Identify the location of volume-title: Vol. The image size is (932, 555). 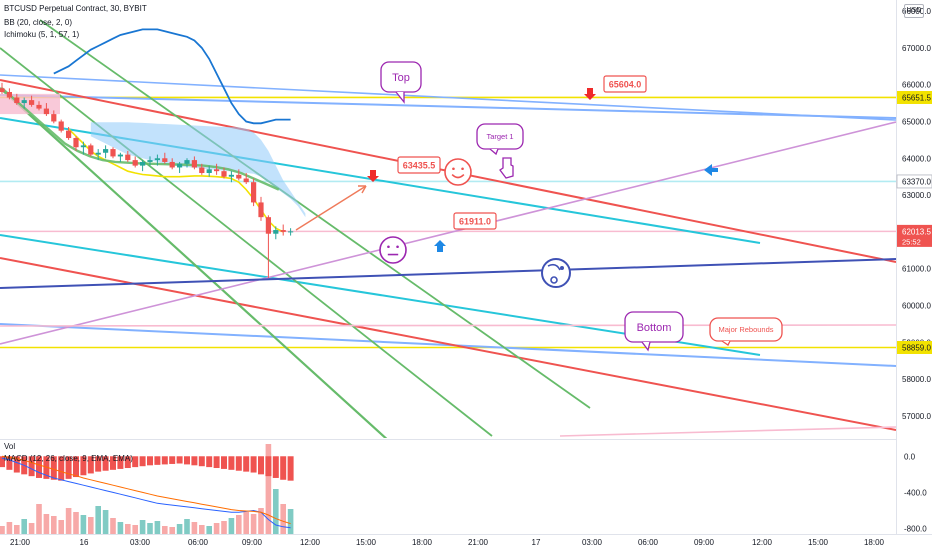
(9, 446).